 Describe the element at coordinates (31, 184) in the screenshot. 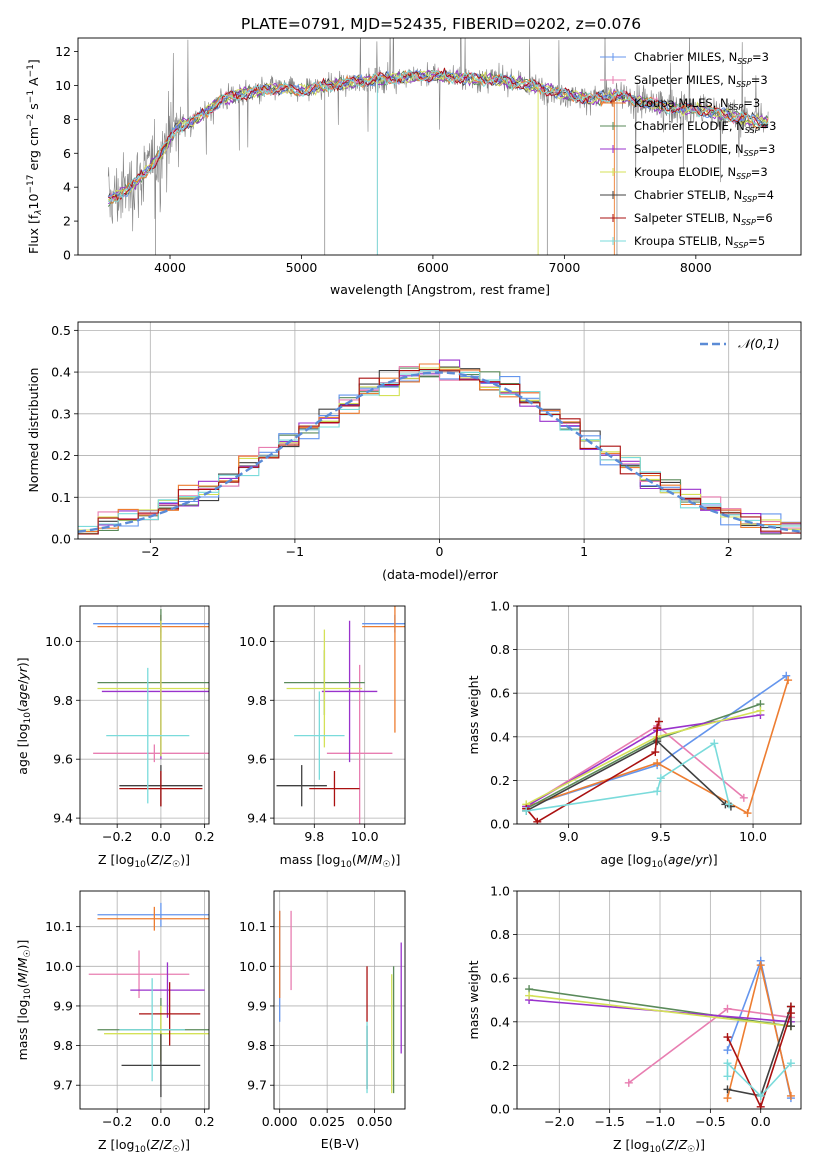

I see `label-part: −17` at that location.